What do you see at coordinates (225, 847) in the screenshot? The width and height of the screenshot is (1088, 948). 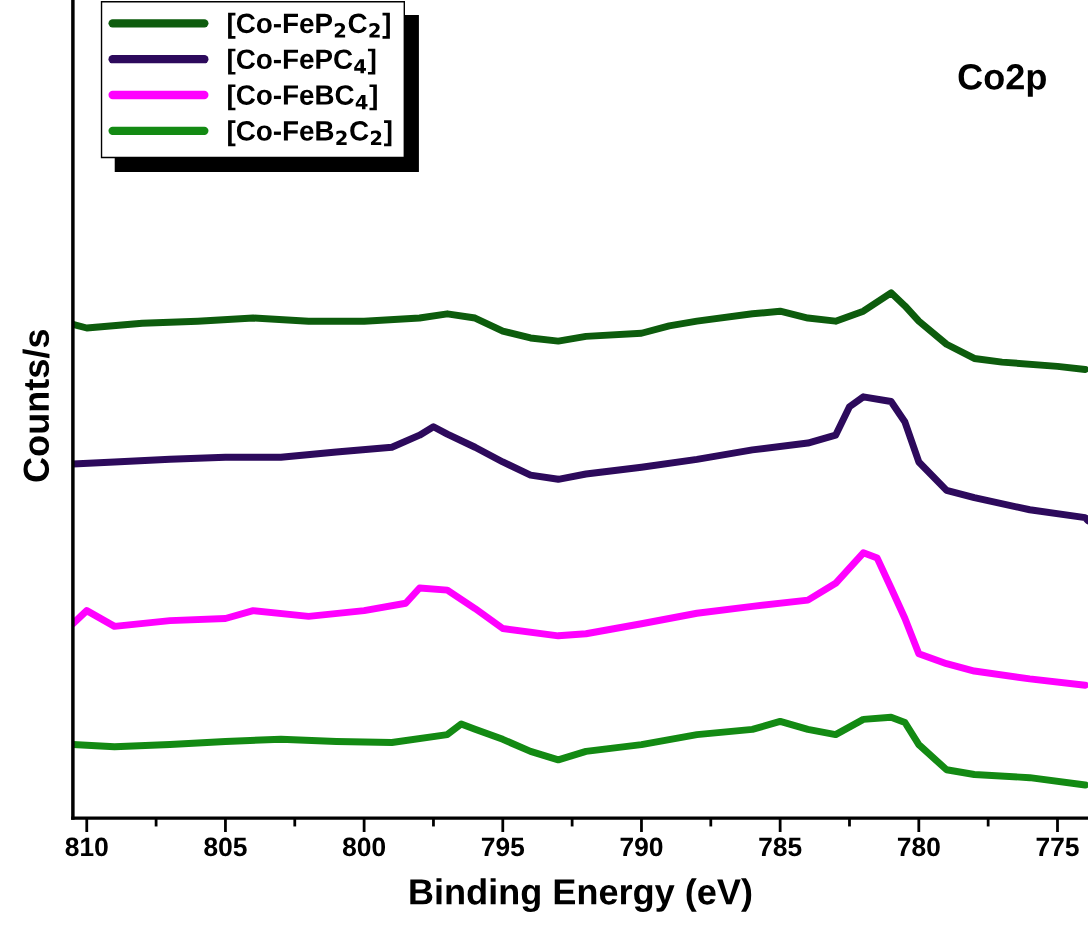 I see `x-tick-label: 805` at bounding box center [225, 847].